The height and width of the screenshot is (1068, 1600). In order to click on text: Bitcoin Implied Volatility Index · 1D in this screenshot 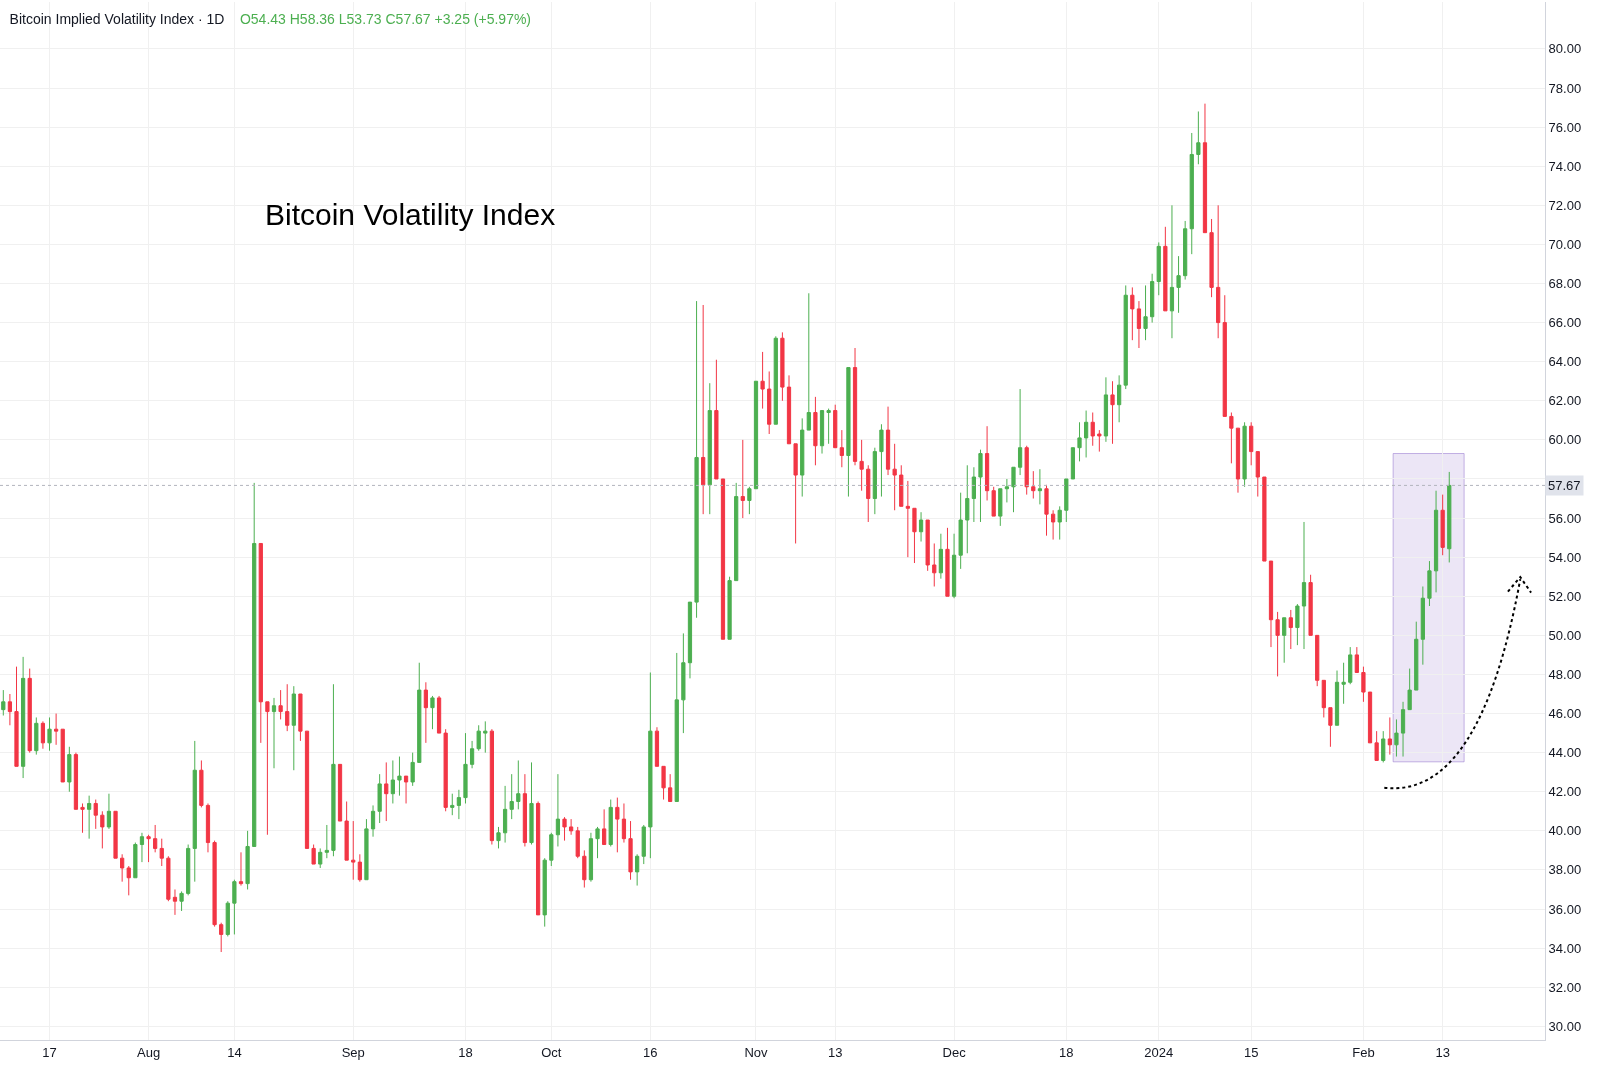, I will do `click(117, 18)`.